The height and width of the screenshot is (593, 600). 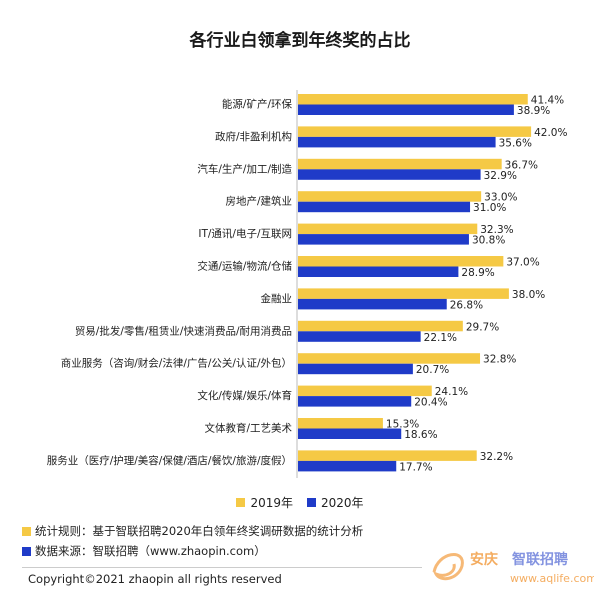 I want to click on watermark-logo: 安庆 智联招聘 www.aqlife.com, so click(x=513, y=568).